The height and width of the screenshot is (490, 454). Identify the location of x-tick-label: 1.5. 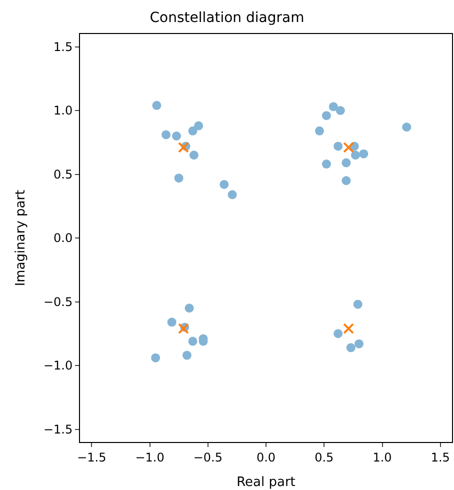
(440, 457).